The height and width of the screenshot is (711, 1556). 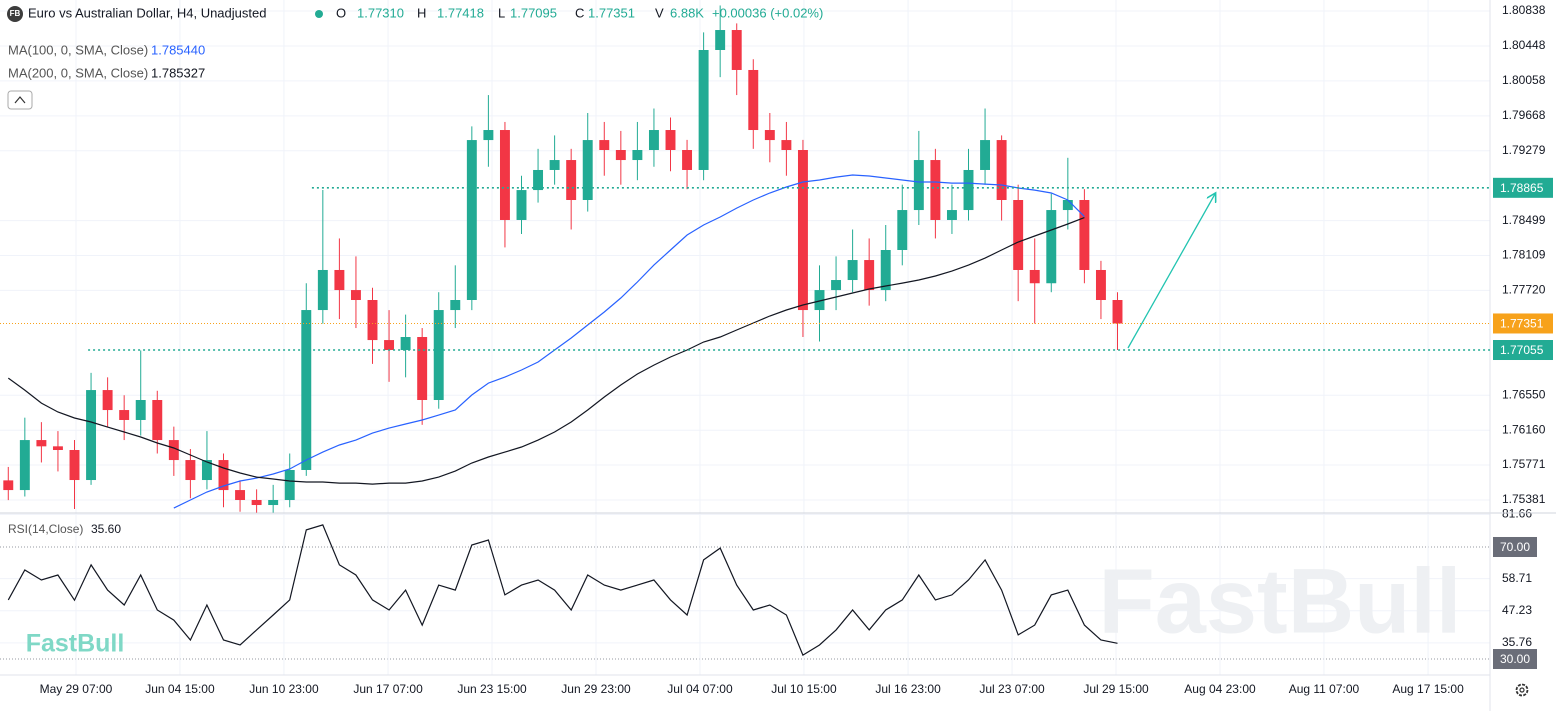 I want to click on y-tick-label: 1.76550, so click(x=1524, y=394).